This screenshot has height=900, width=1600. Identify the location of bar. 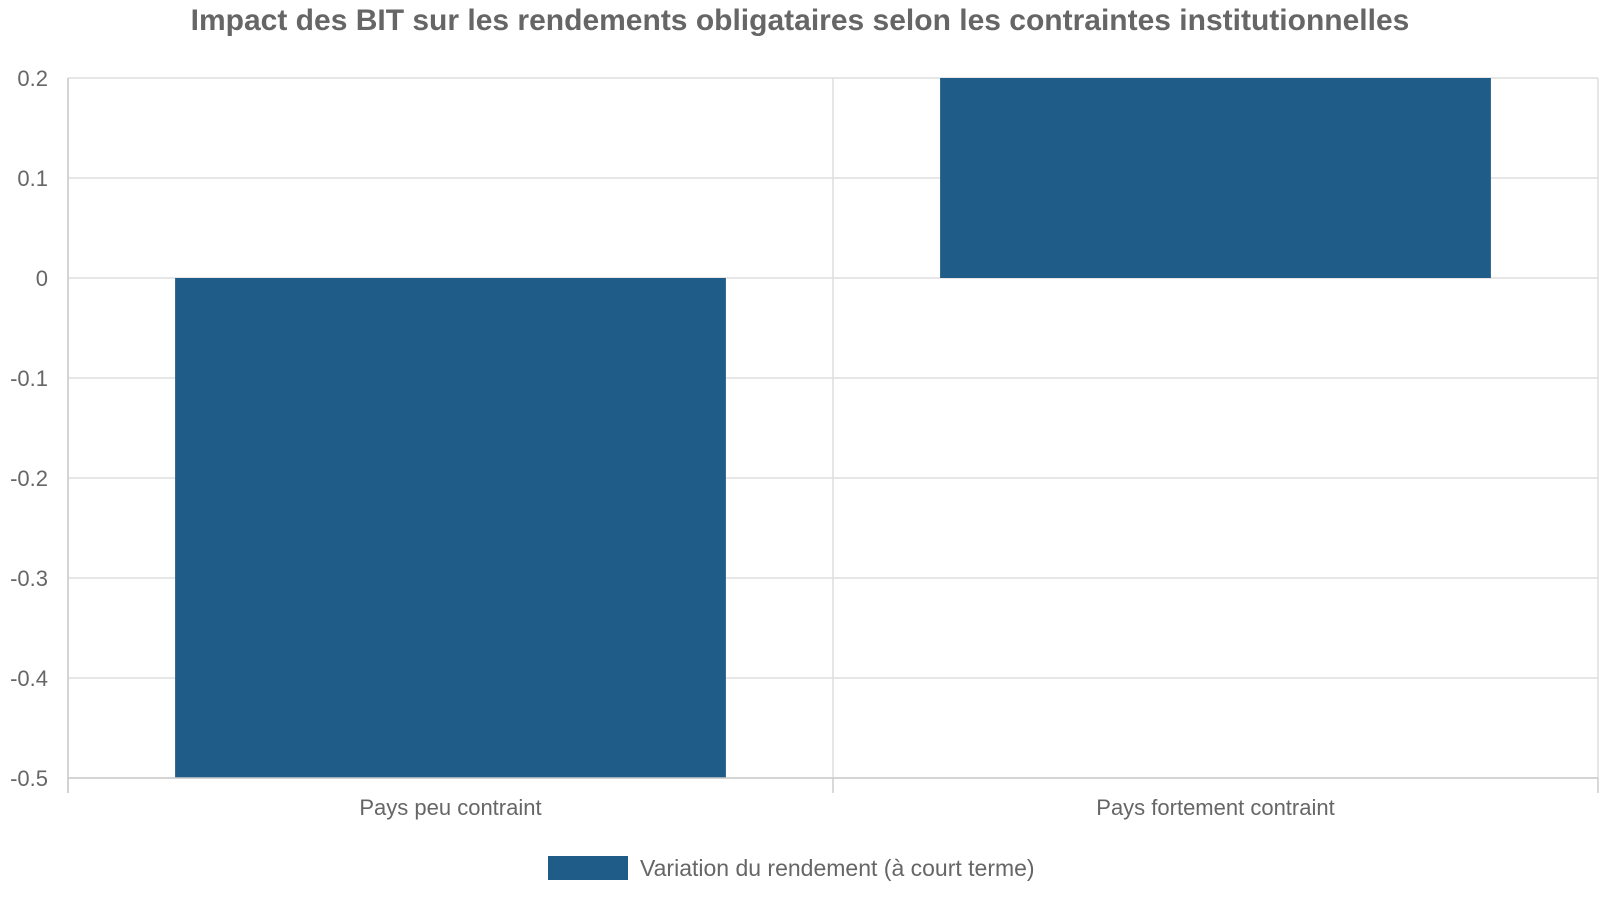
(1215, 178).